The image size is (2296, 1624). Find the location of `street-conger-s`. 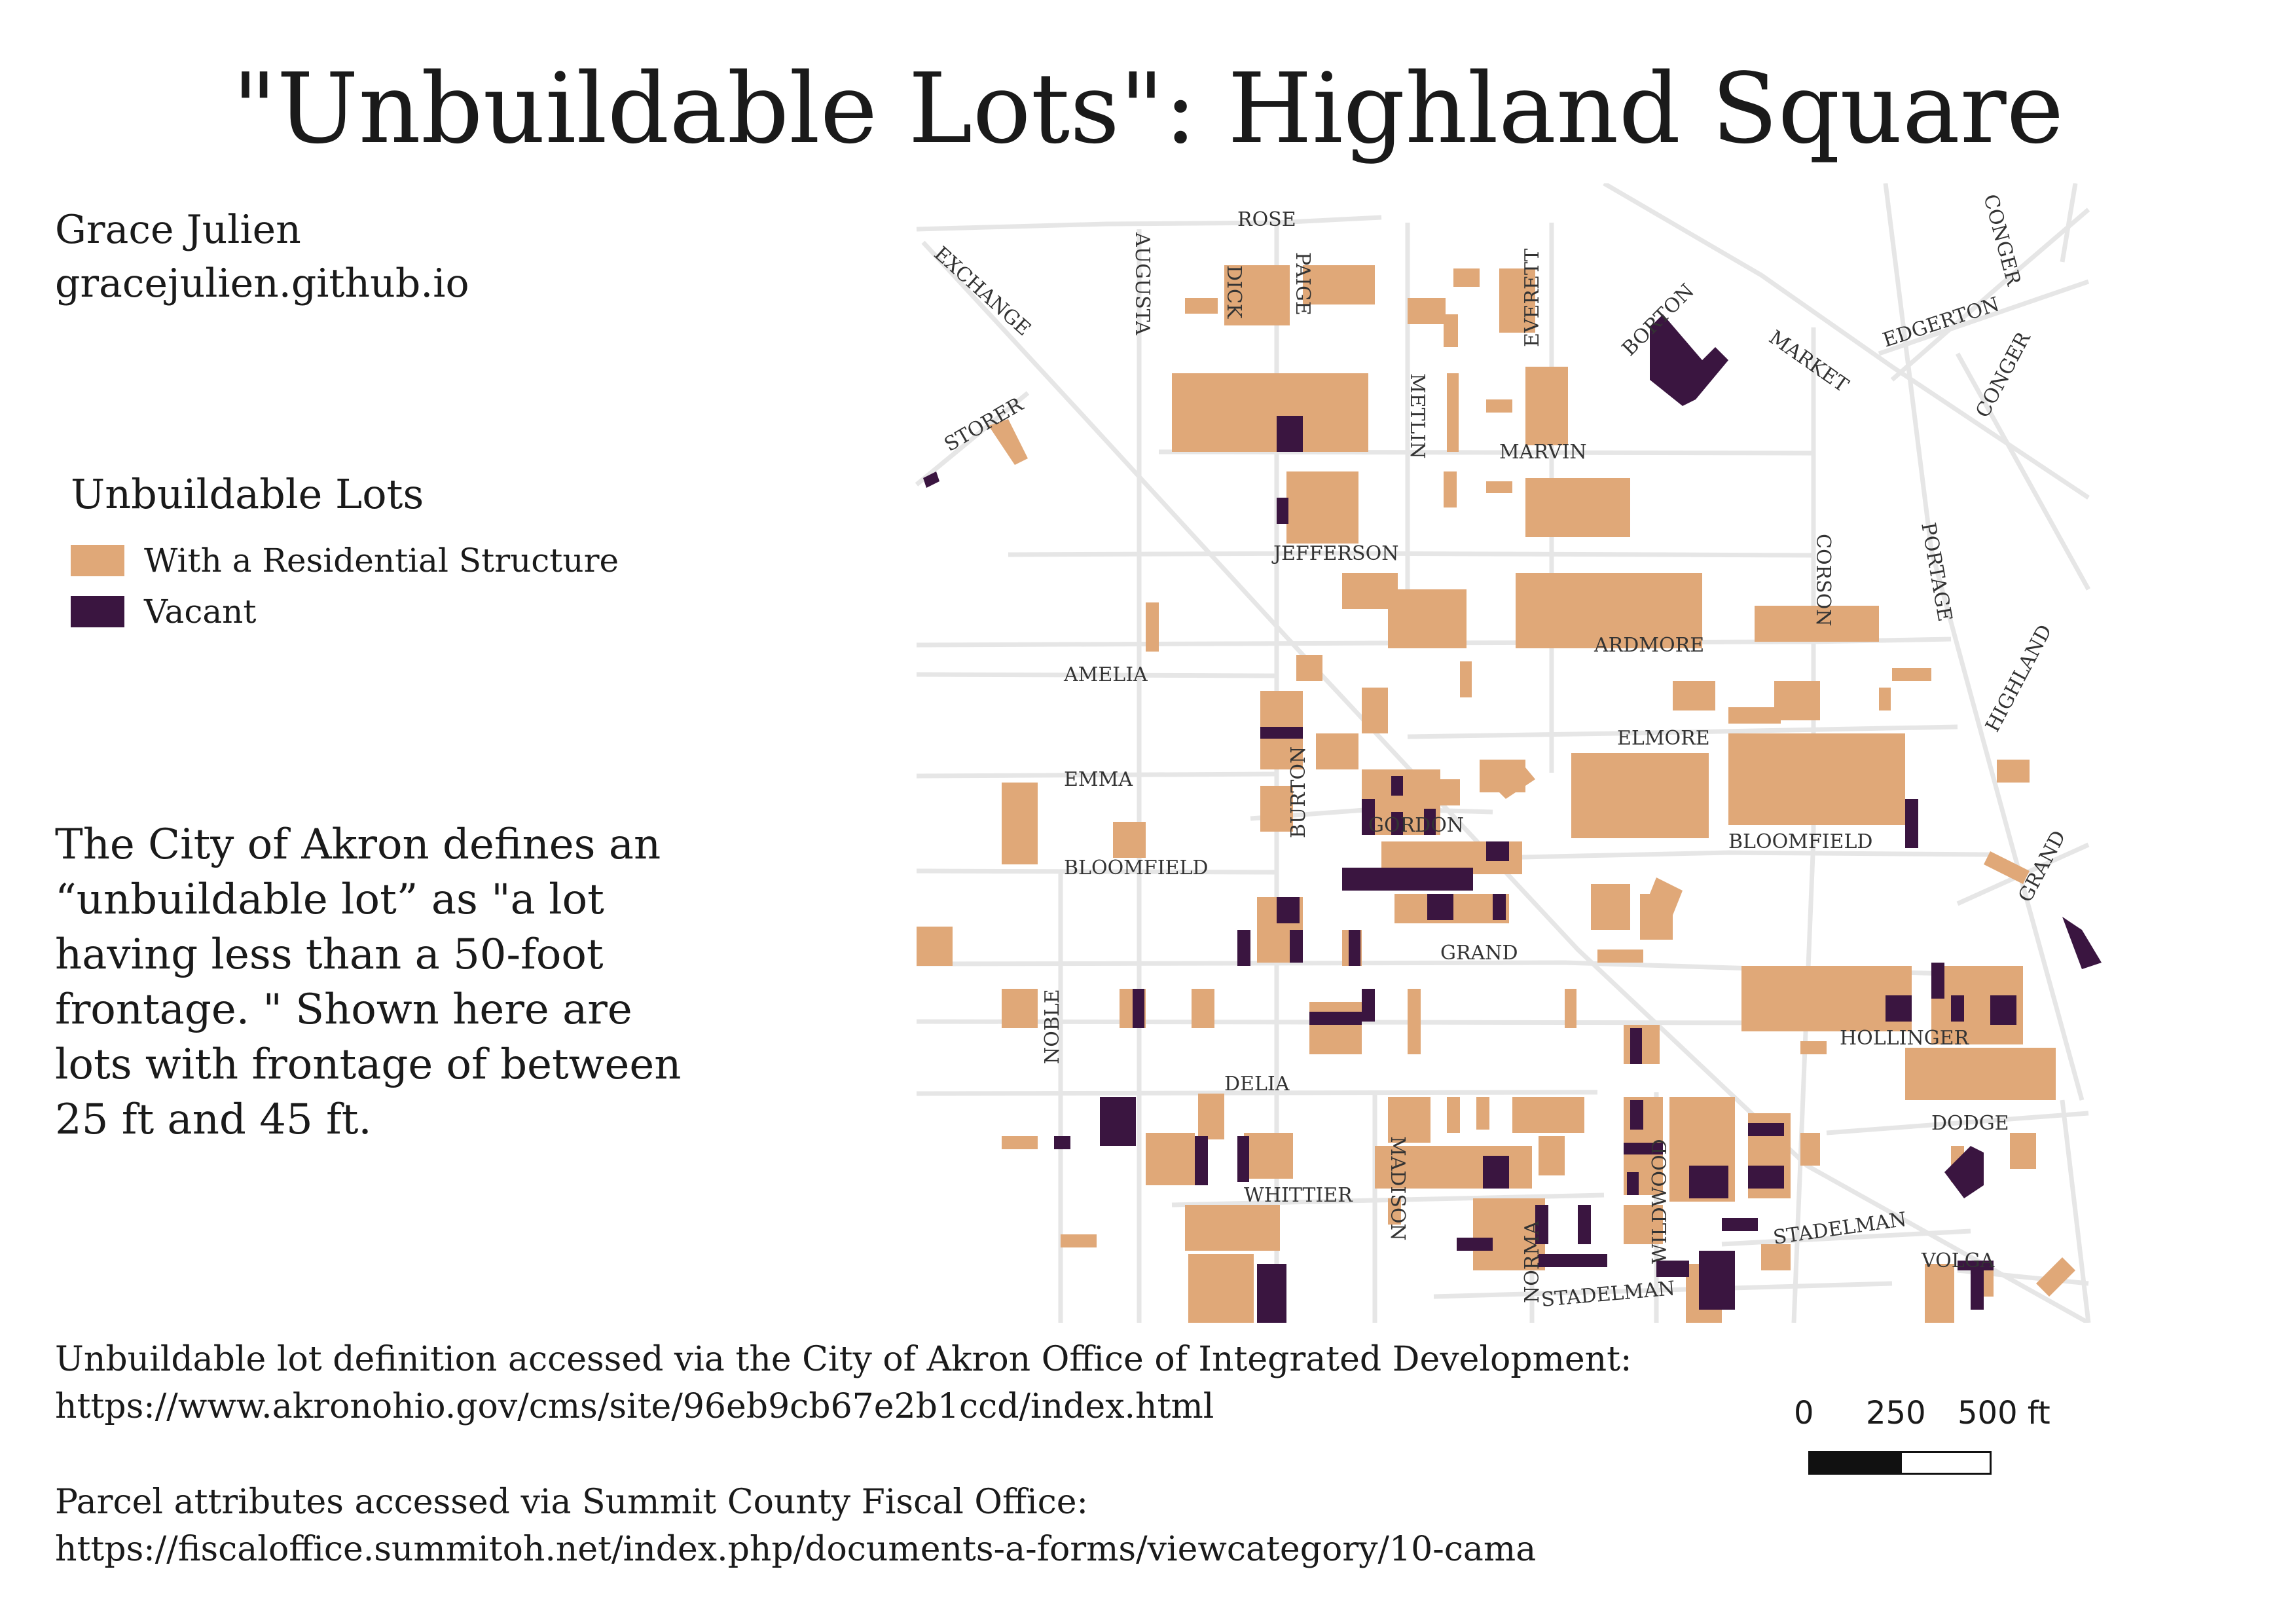

street-conger-s is located at coordinates (1990, 295).